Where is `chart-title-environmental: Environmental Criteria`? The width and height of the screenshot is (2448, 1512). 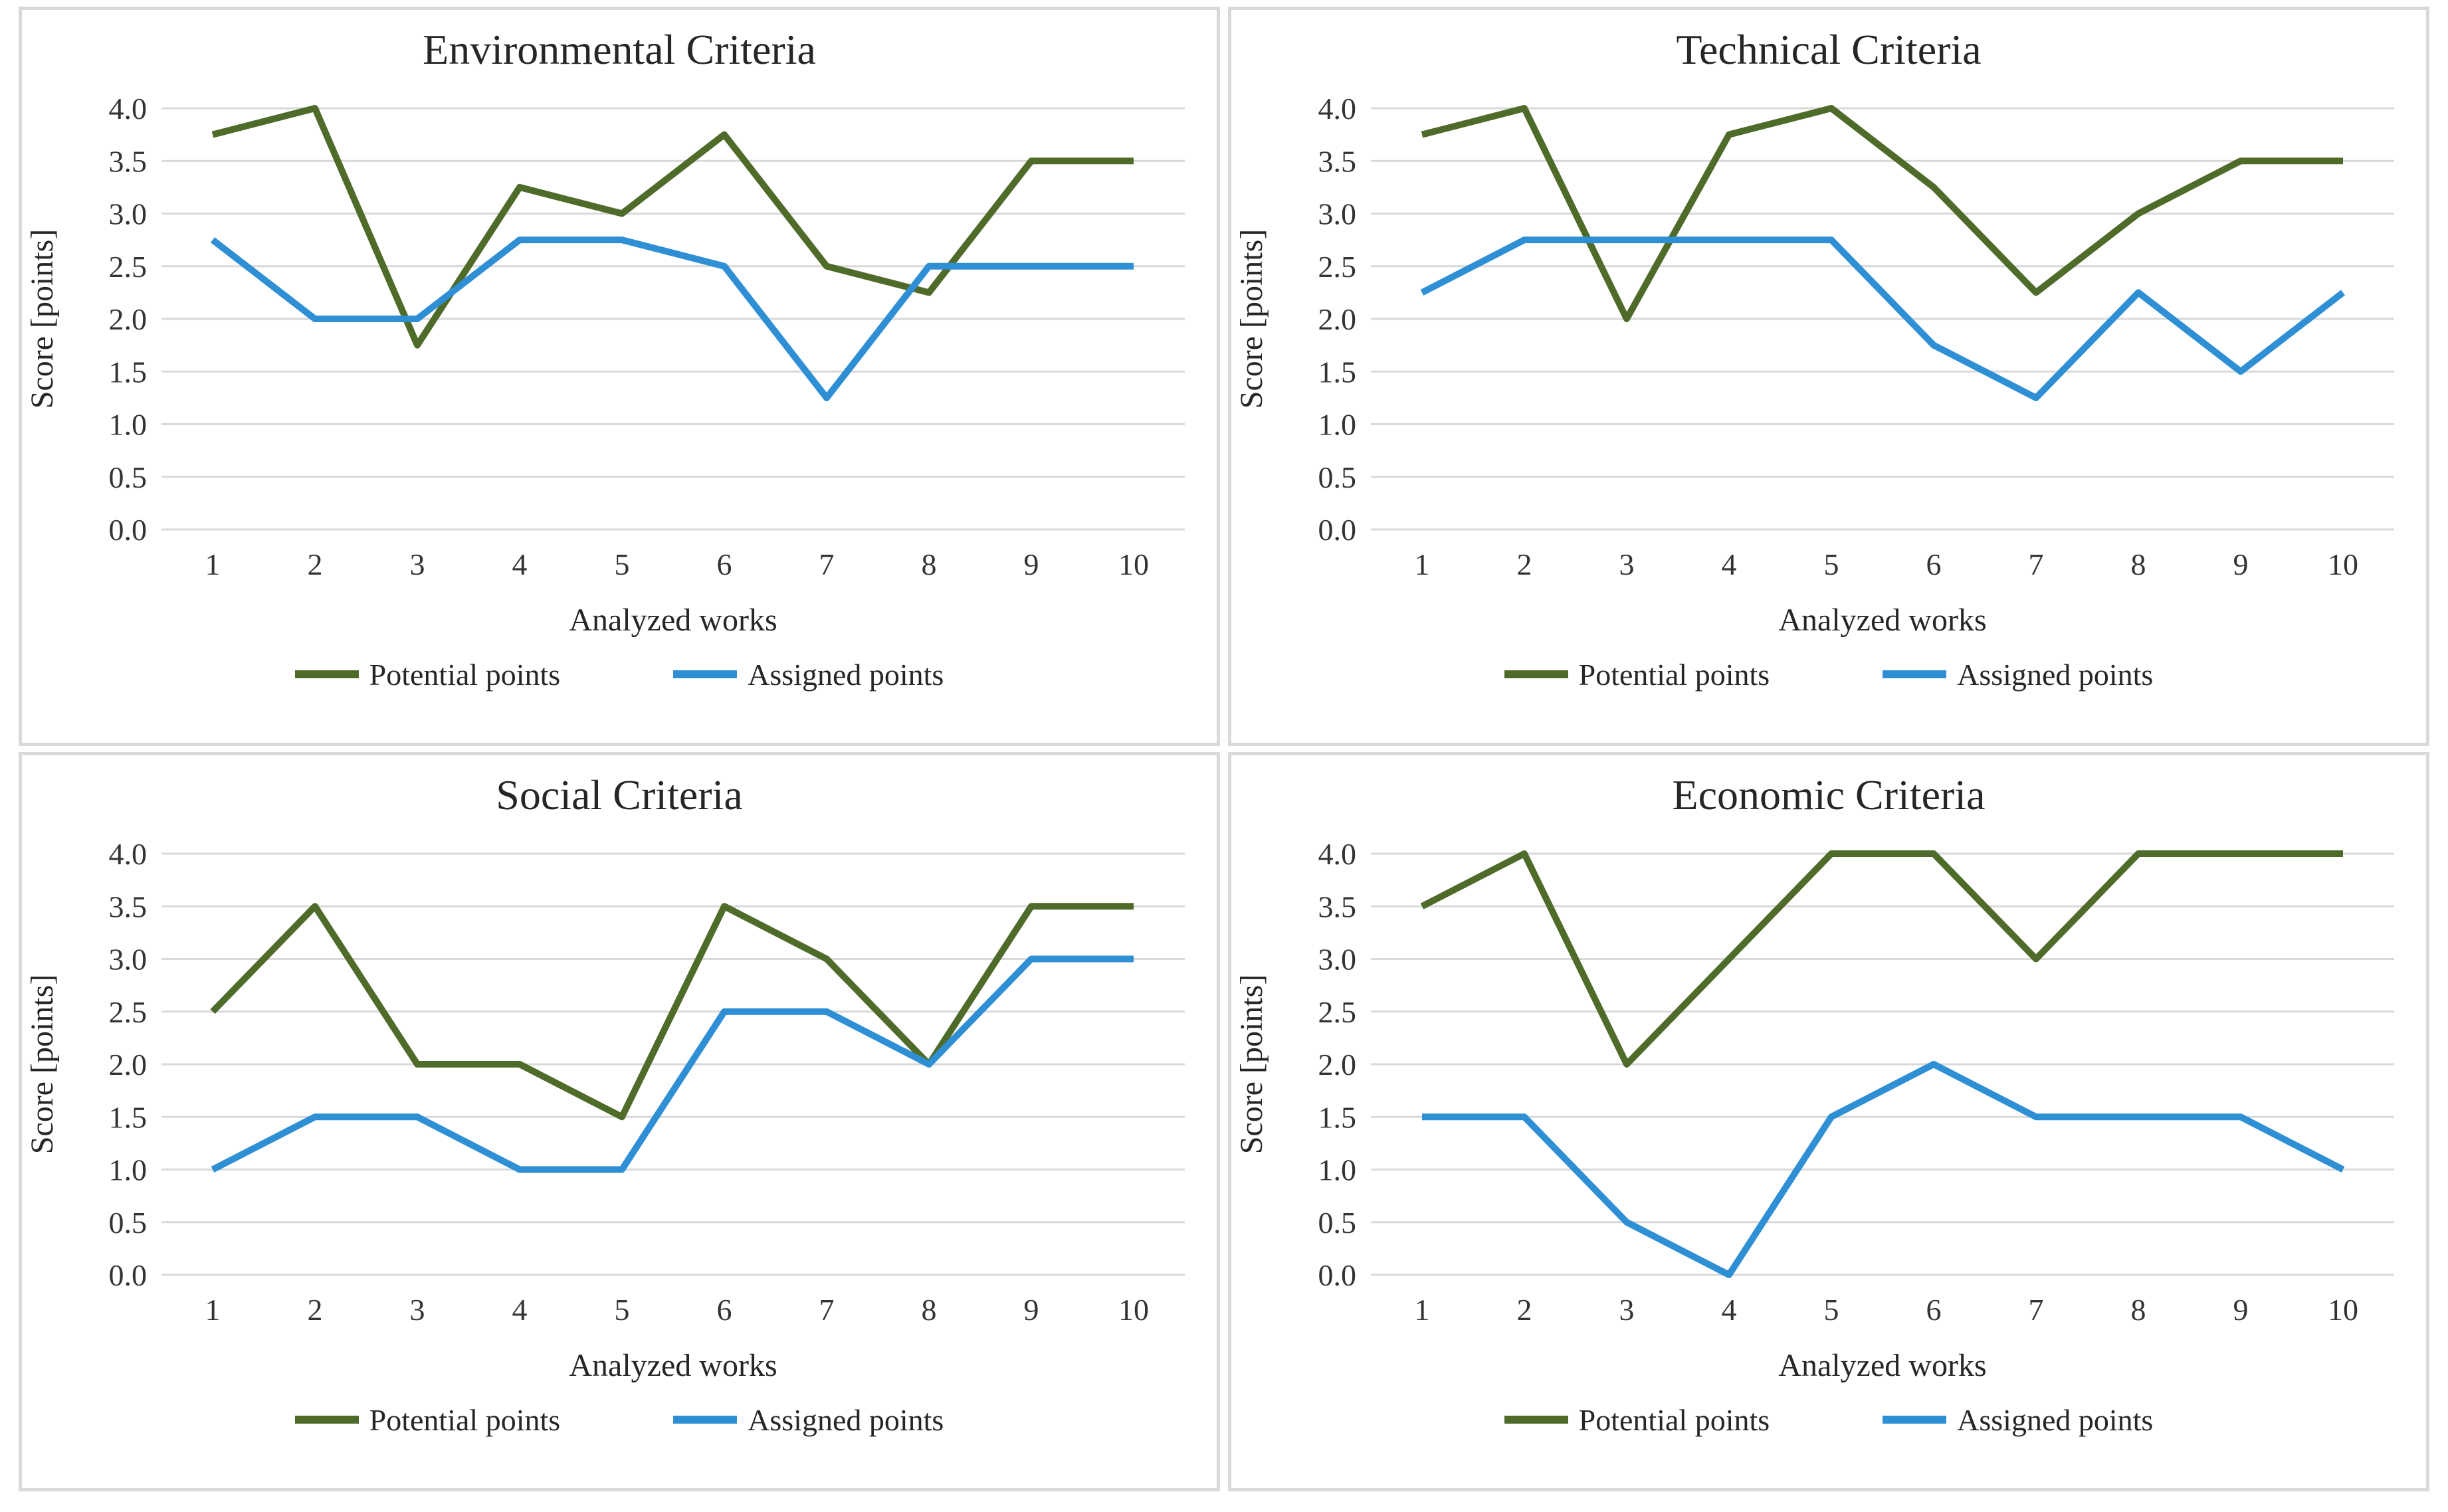 chart-title-environmental: Environmental Criteria is located at coordinates (619, 49).